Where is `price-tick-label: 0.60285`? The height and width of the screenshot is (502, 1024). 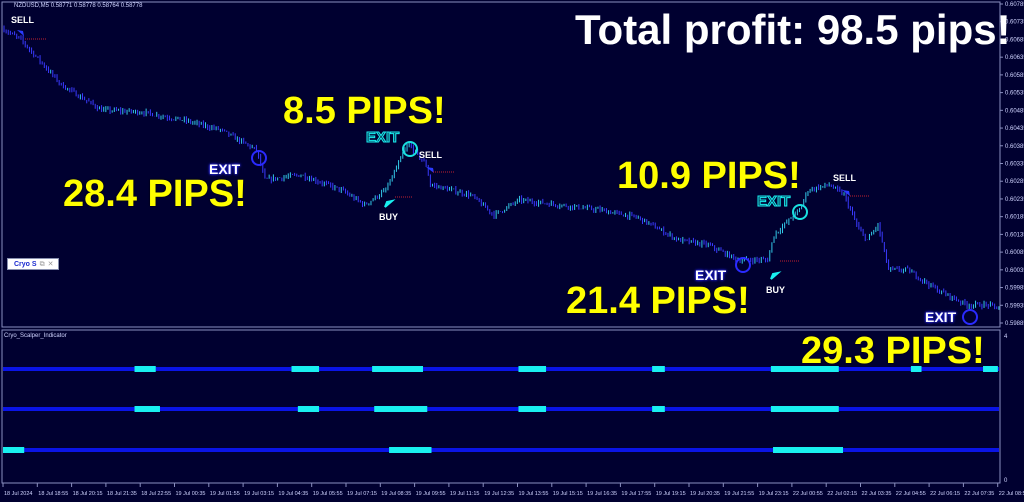
price-tick-label: 0.60285 is located at coordinates (1014, 182).